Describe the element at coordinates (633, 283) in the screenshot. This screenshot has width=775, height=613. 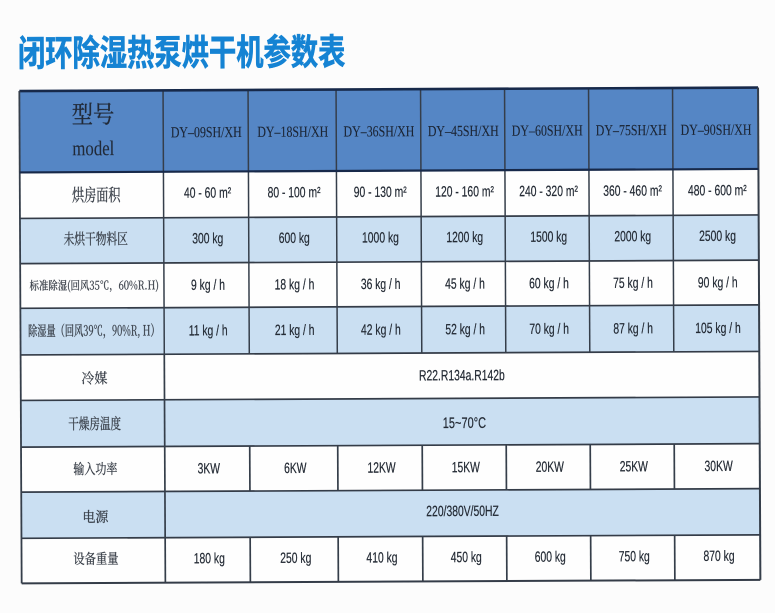
I see `svg-text: 75 kg / h` at that location.